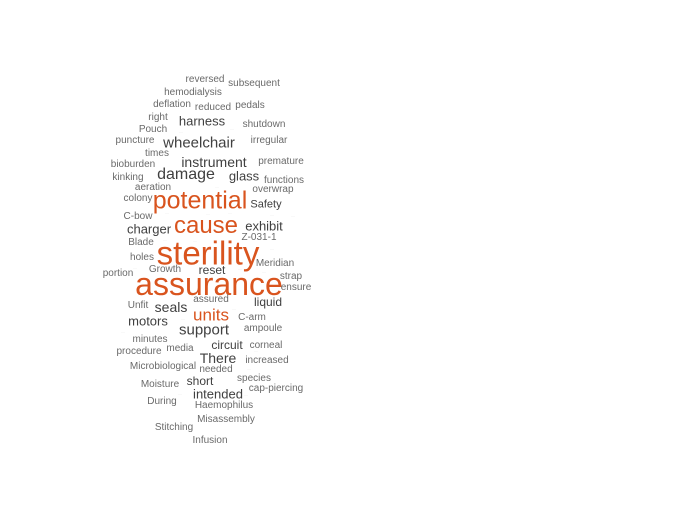  What do you see at coordinates (273, 189) in the screenshot?
I see `word-overwrap: overwrap` at bounding box center [273, 189].